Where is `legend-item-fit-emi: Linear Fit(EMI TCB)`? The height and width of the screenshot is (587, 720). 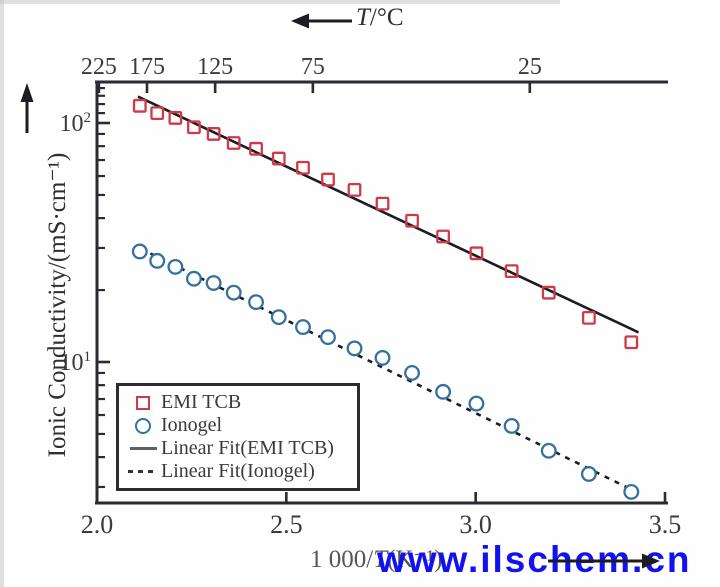 legend-item-fit-emi: Linear Fit(EMI TCB) is located at coordinates (241, 448).